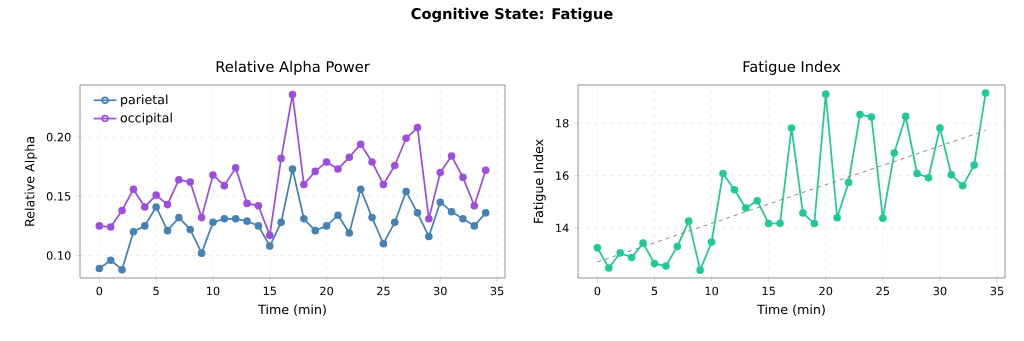  Describe the element at coordinates (562, 228) in the screenshot. I see `y-tick-label: 14` at that location.